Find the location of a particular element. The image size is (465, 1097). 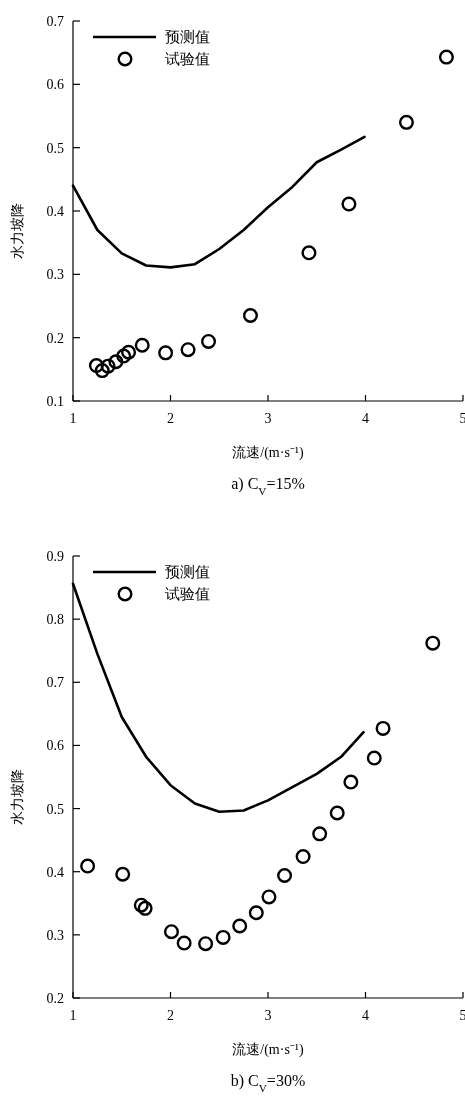

y-tick-label: 0.1 is located at coordinates (55, 401).